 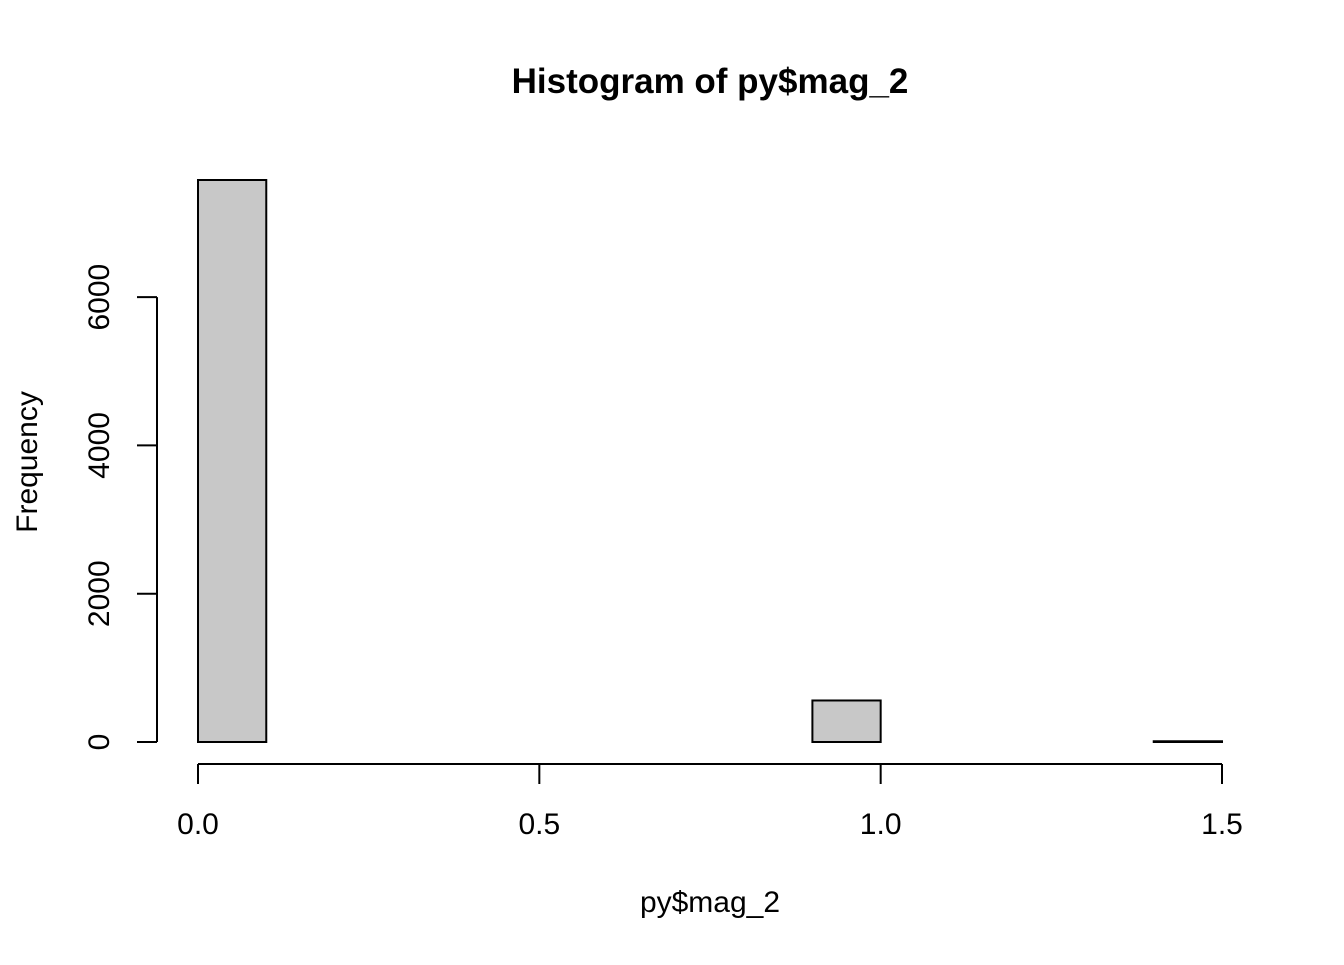 What do you see at coordinates (99, 593) in the screenshot?
I see `y-tick-label: 2000` at bounding box center [99, 593].